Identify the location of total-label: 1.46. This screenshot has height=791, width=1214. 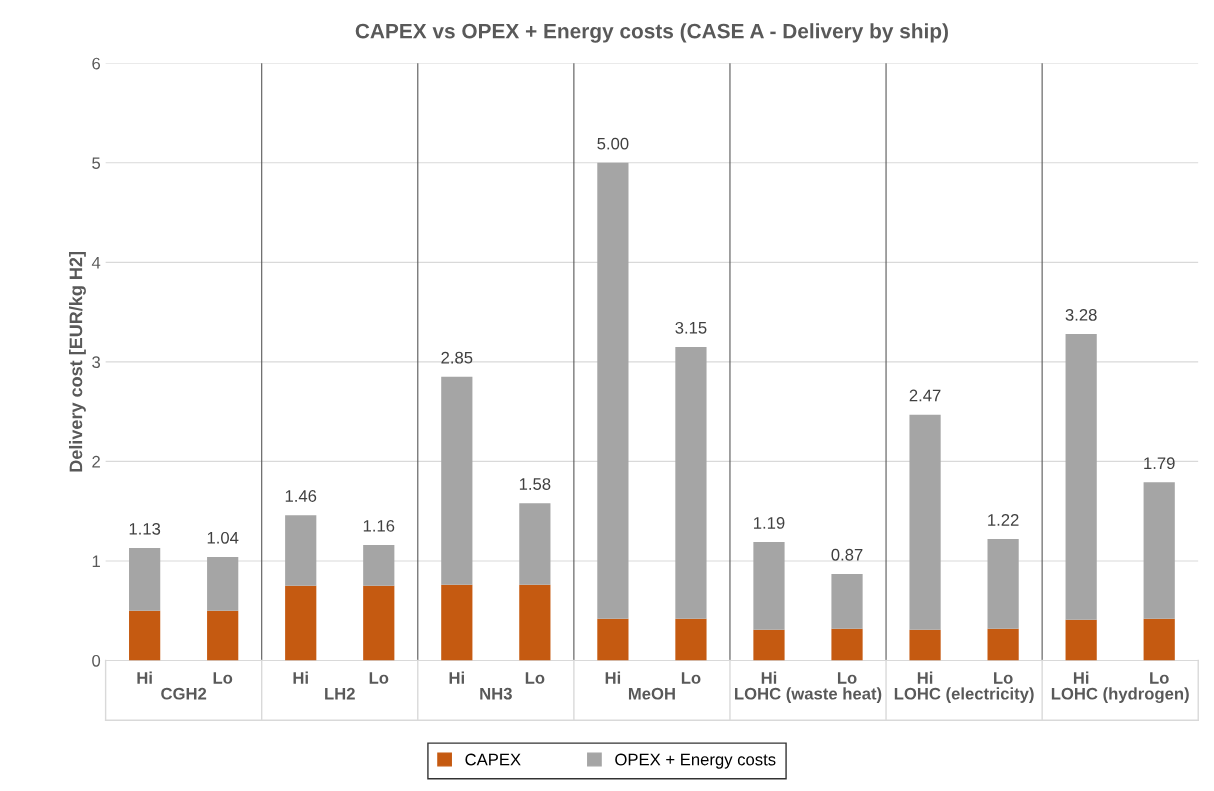
(301, 496).